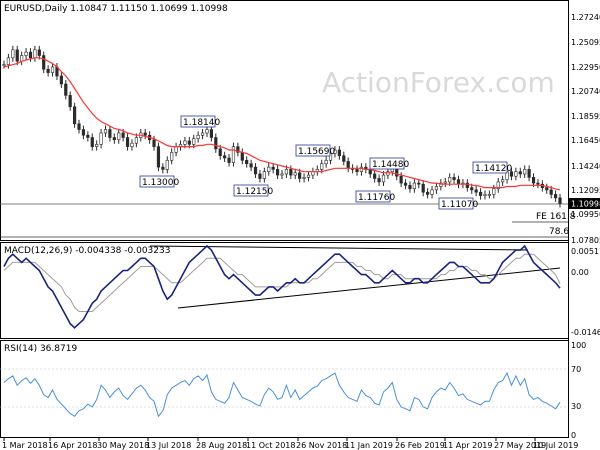  Describe the element at coordinates (459, 205) in the screenshot. I see `annotation-1-11070: 1.11070` at that location.